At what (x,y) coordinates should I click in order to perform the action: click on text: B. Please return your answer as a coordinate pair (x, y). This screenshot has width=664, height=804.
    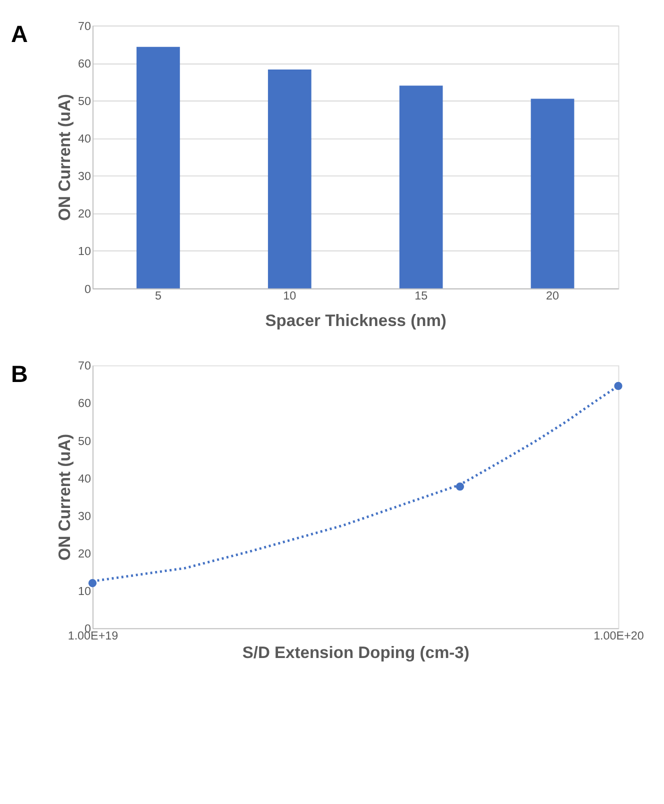
    Looking at the image, I should click on (19, 373).